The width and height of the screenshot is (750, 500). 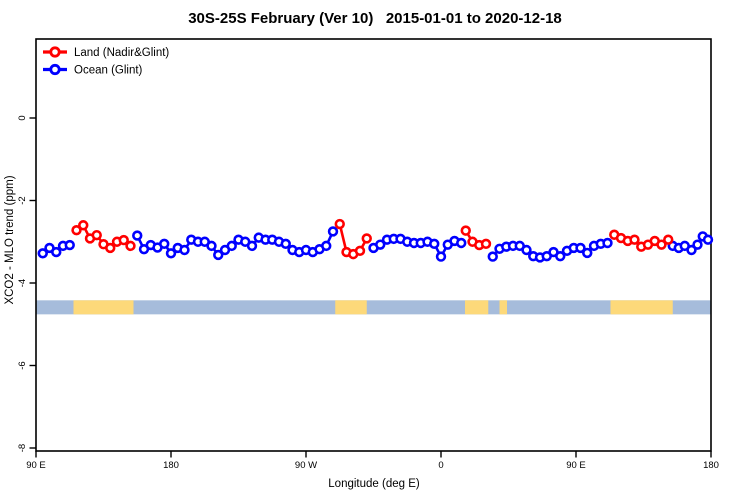 I want to click on y-axis-label: XCO2 - MLO trend (ppm), so click(x=10, y=239).